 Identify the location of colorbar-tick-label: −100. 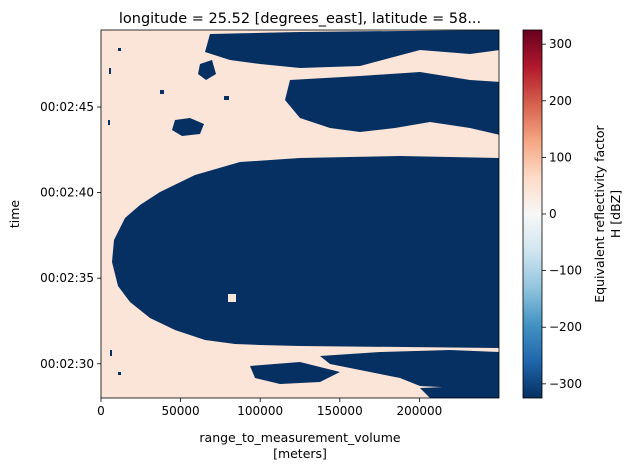
(565, 271).